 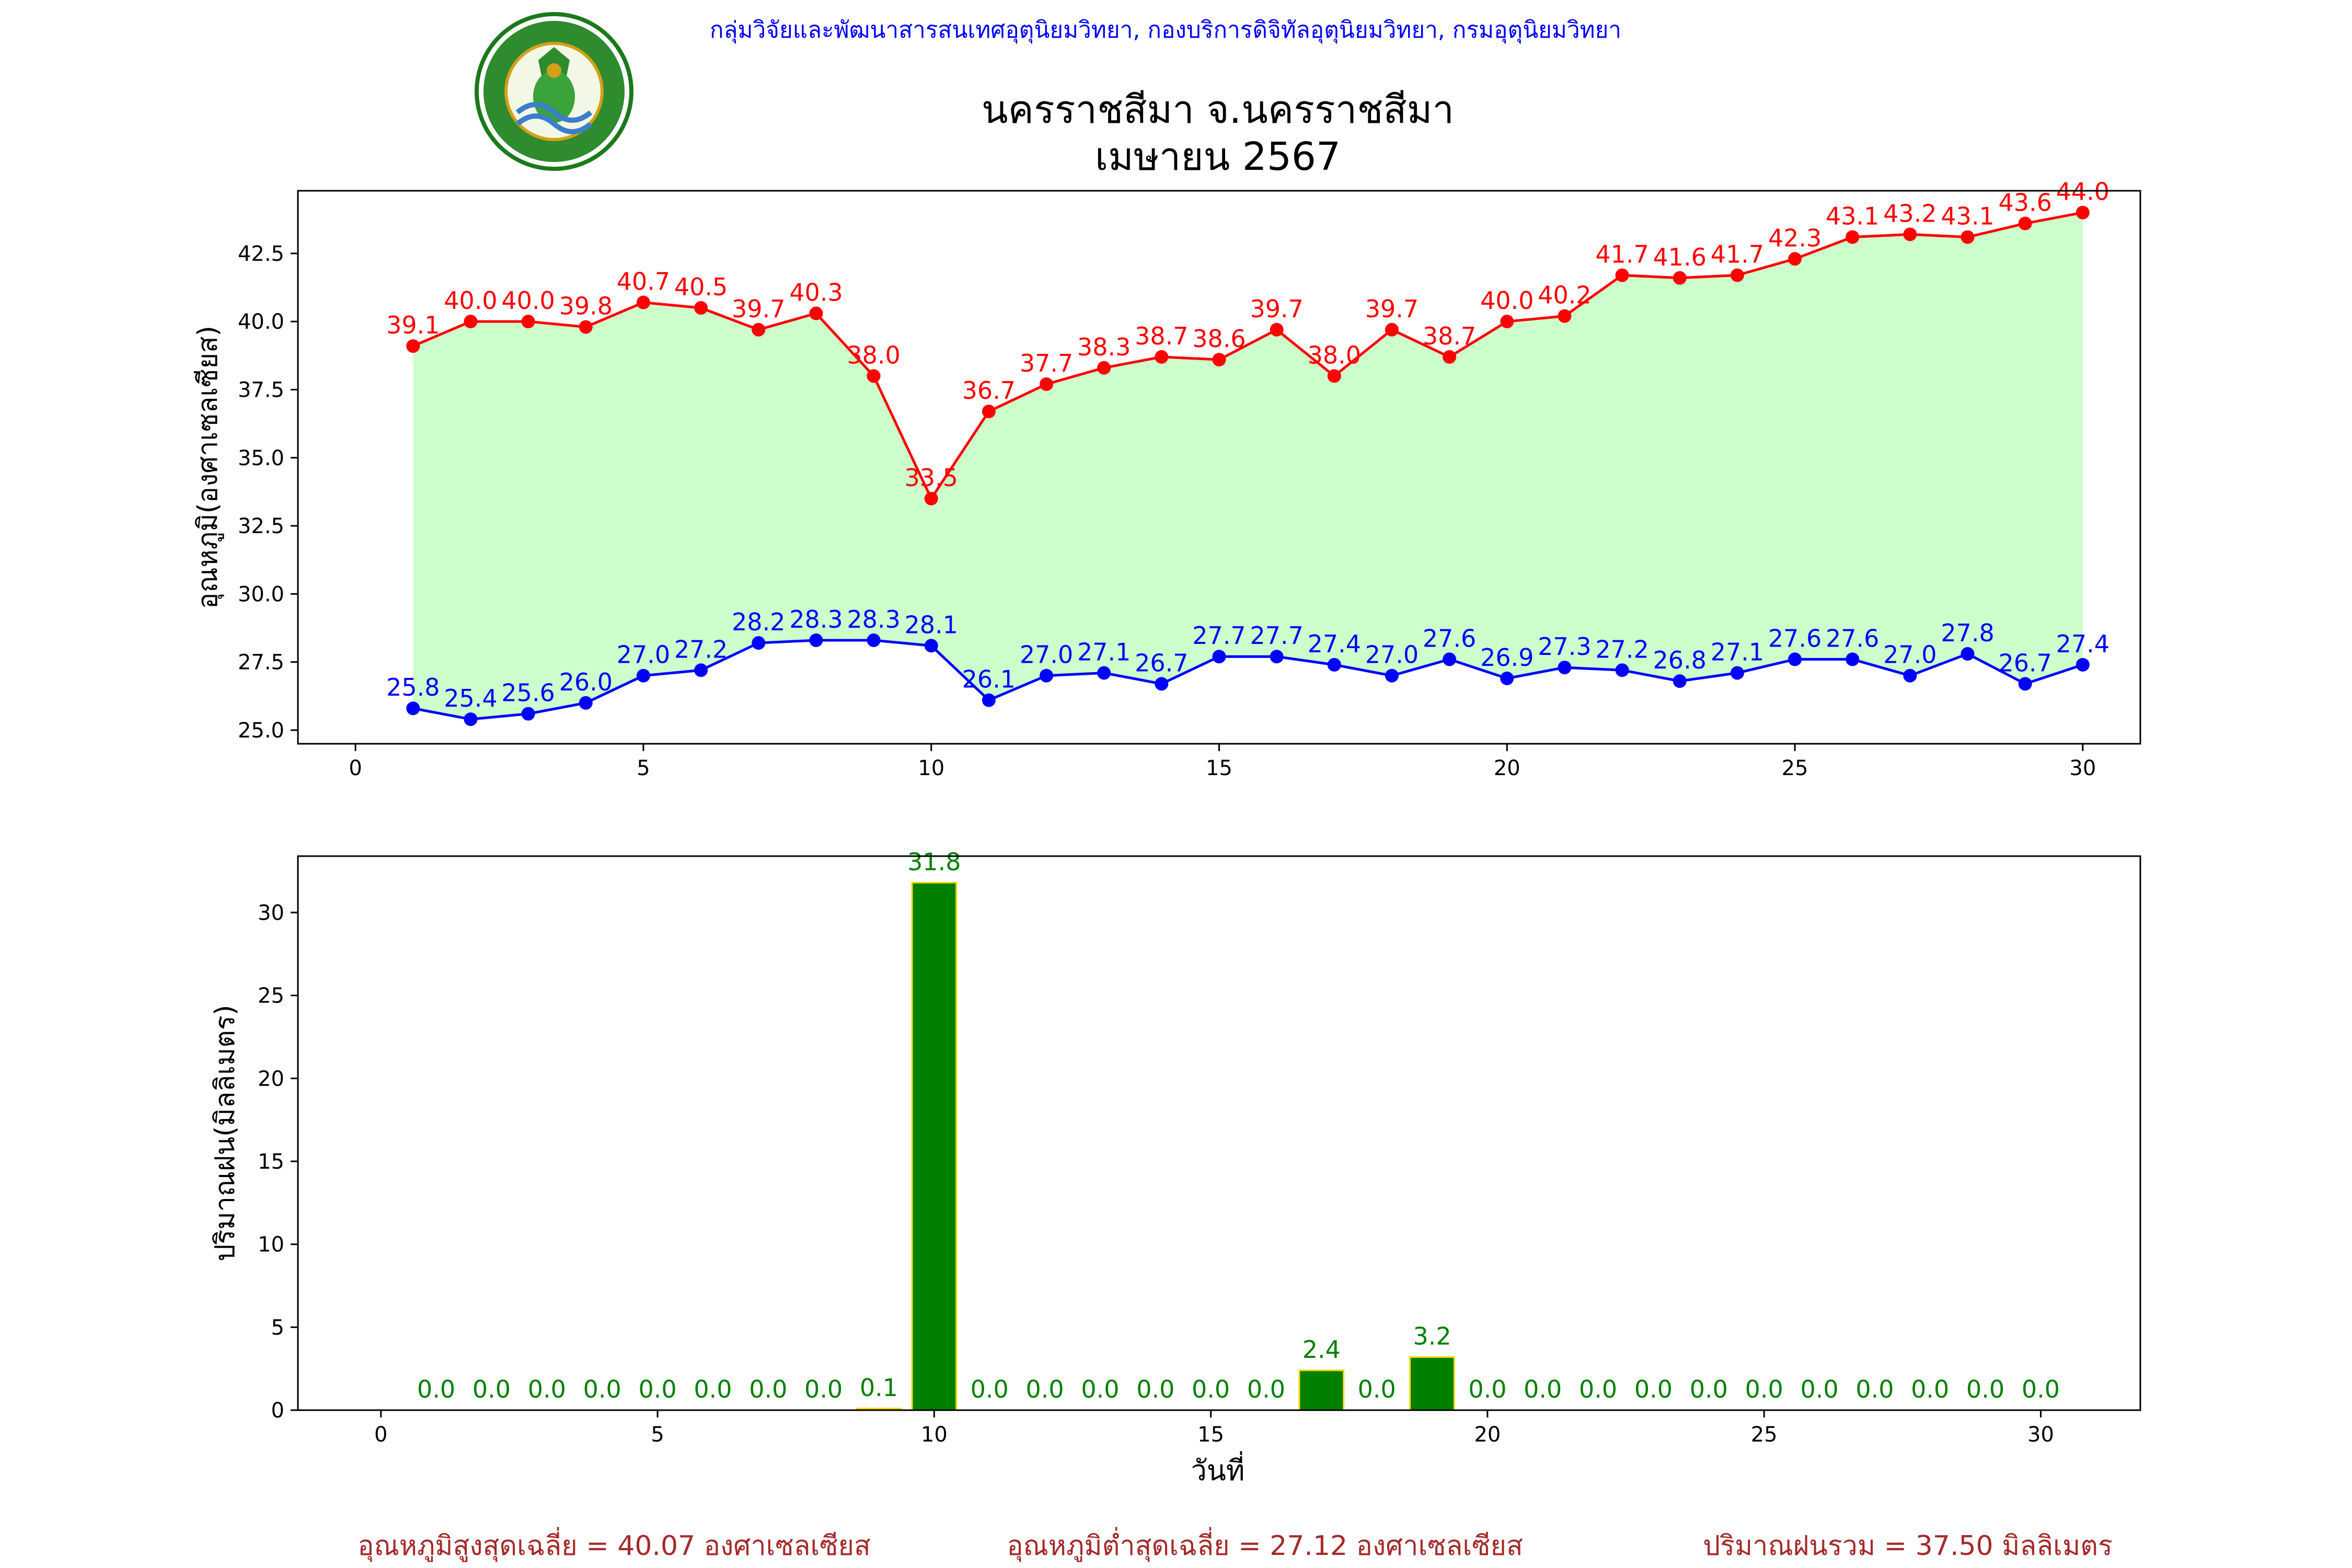 What do you see at coordinates (225, 1133) in the screenshot?
I see `rainfall-y-axis-label: ปริมาณฝน(มิลลิเมตร)` at bounding box center [225, 1133].